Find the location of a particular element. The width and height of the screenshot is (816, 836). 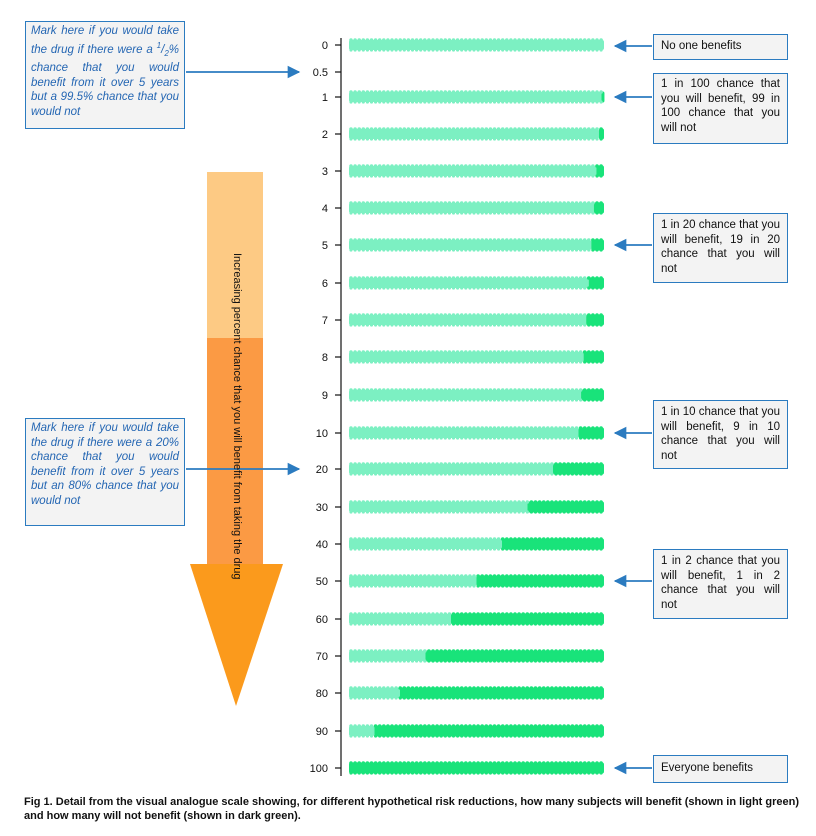

tick-label: 2 is located at coordinates (325, 135).